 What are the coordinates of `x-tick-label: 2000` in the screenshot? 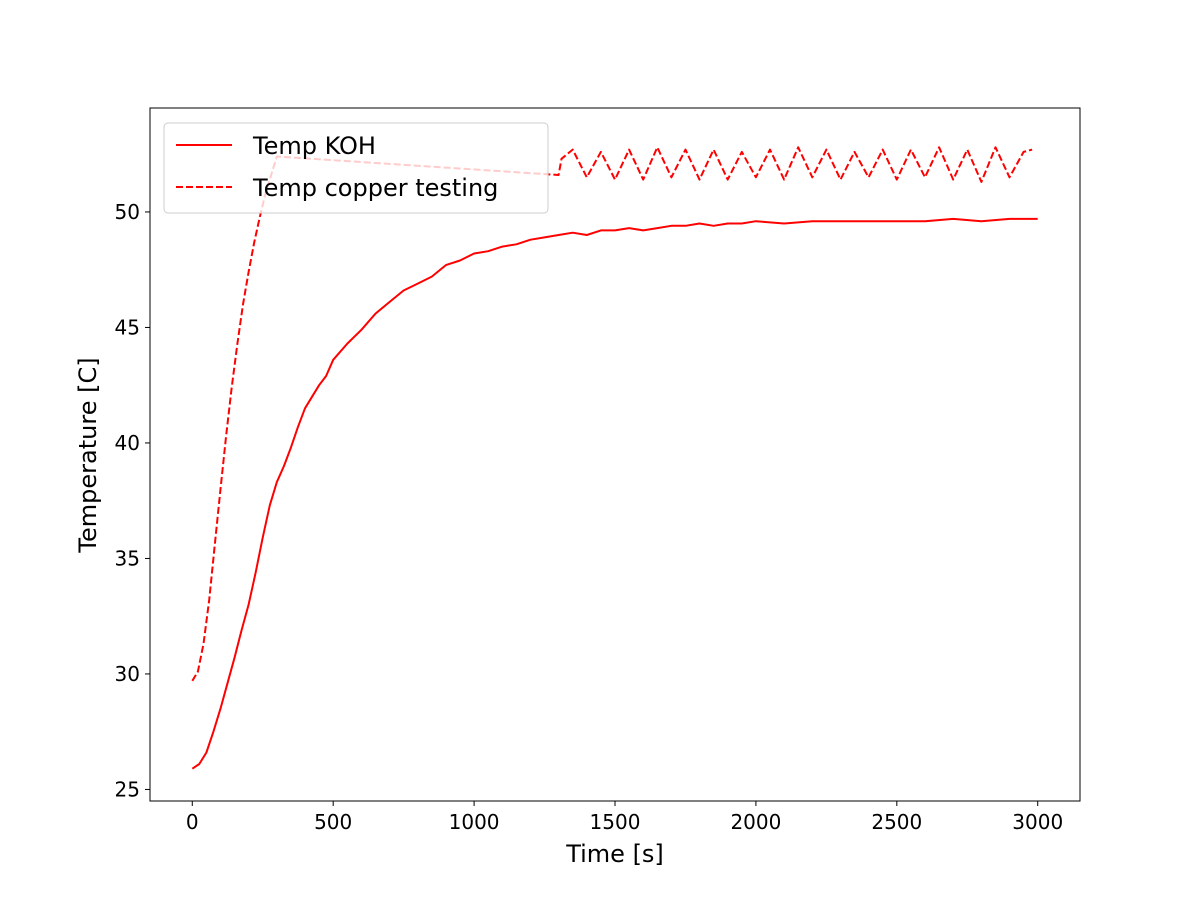 It's located at (755, 822).